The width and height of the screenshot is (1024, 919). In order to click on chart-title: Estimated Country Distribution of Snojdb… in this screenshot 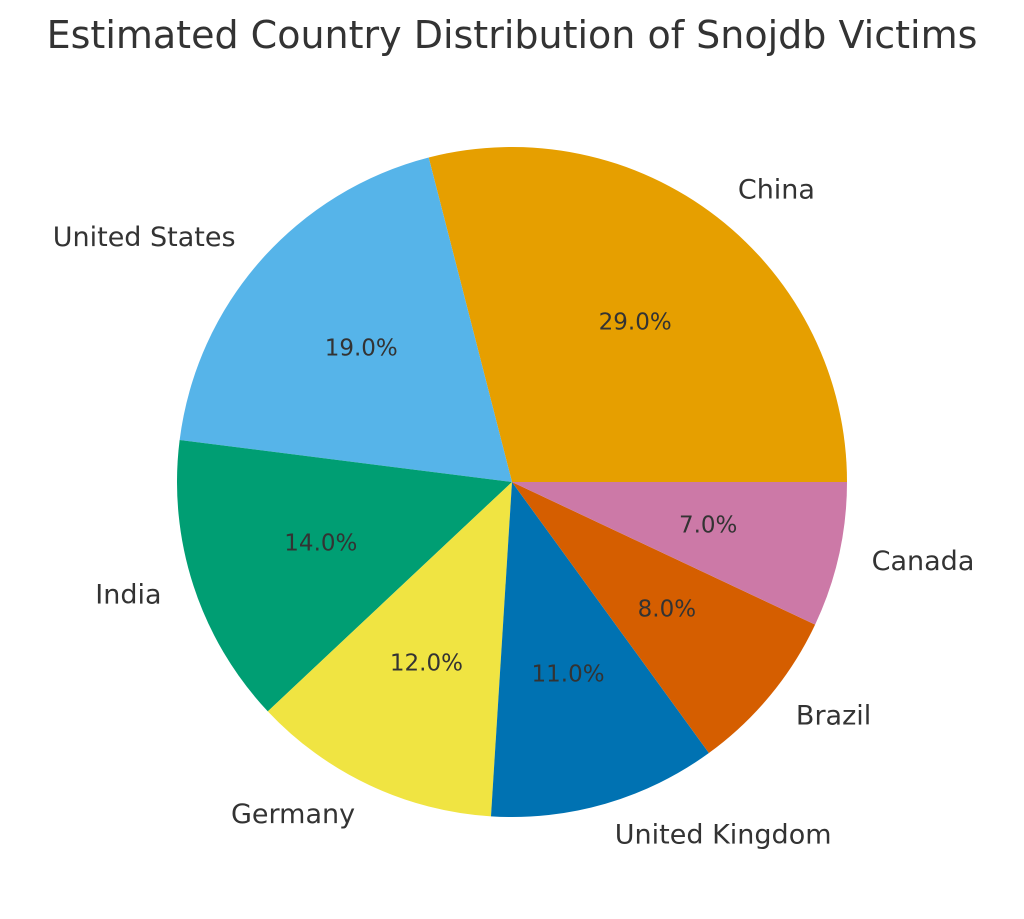, I will do `click(512, 35)`.